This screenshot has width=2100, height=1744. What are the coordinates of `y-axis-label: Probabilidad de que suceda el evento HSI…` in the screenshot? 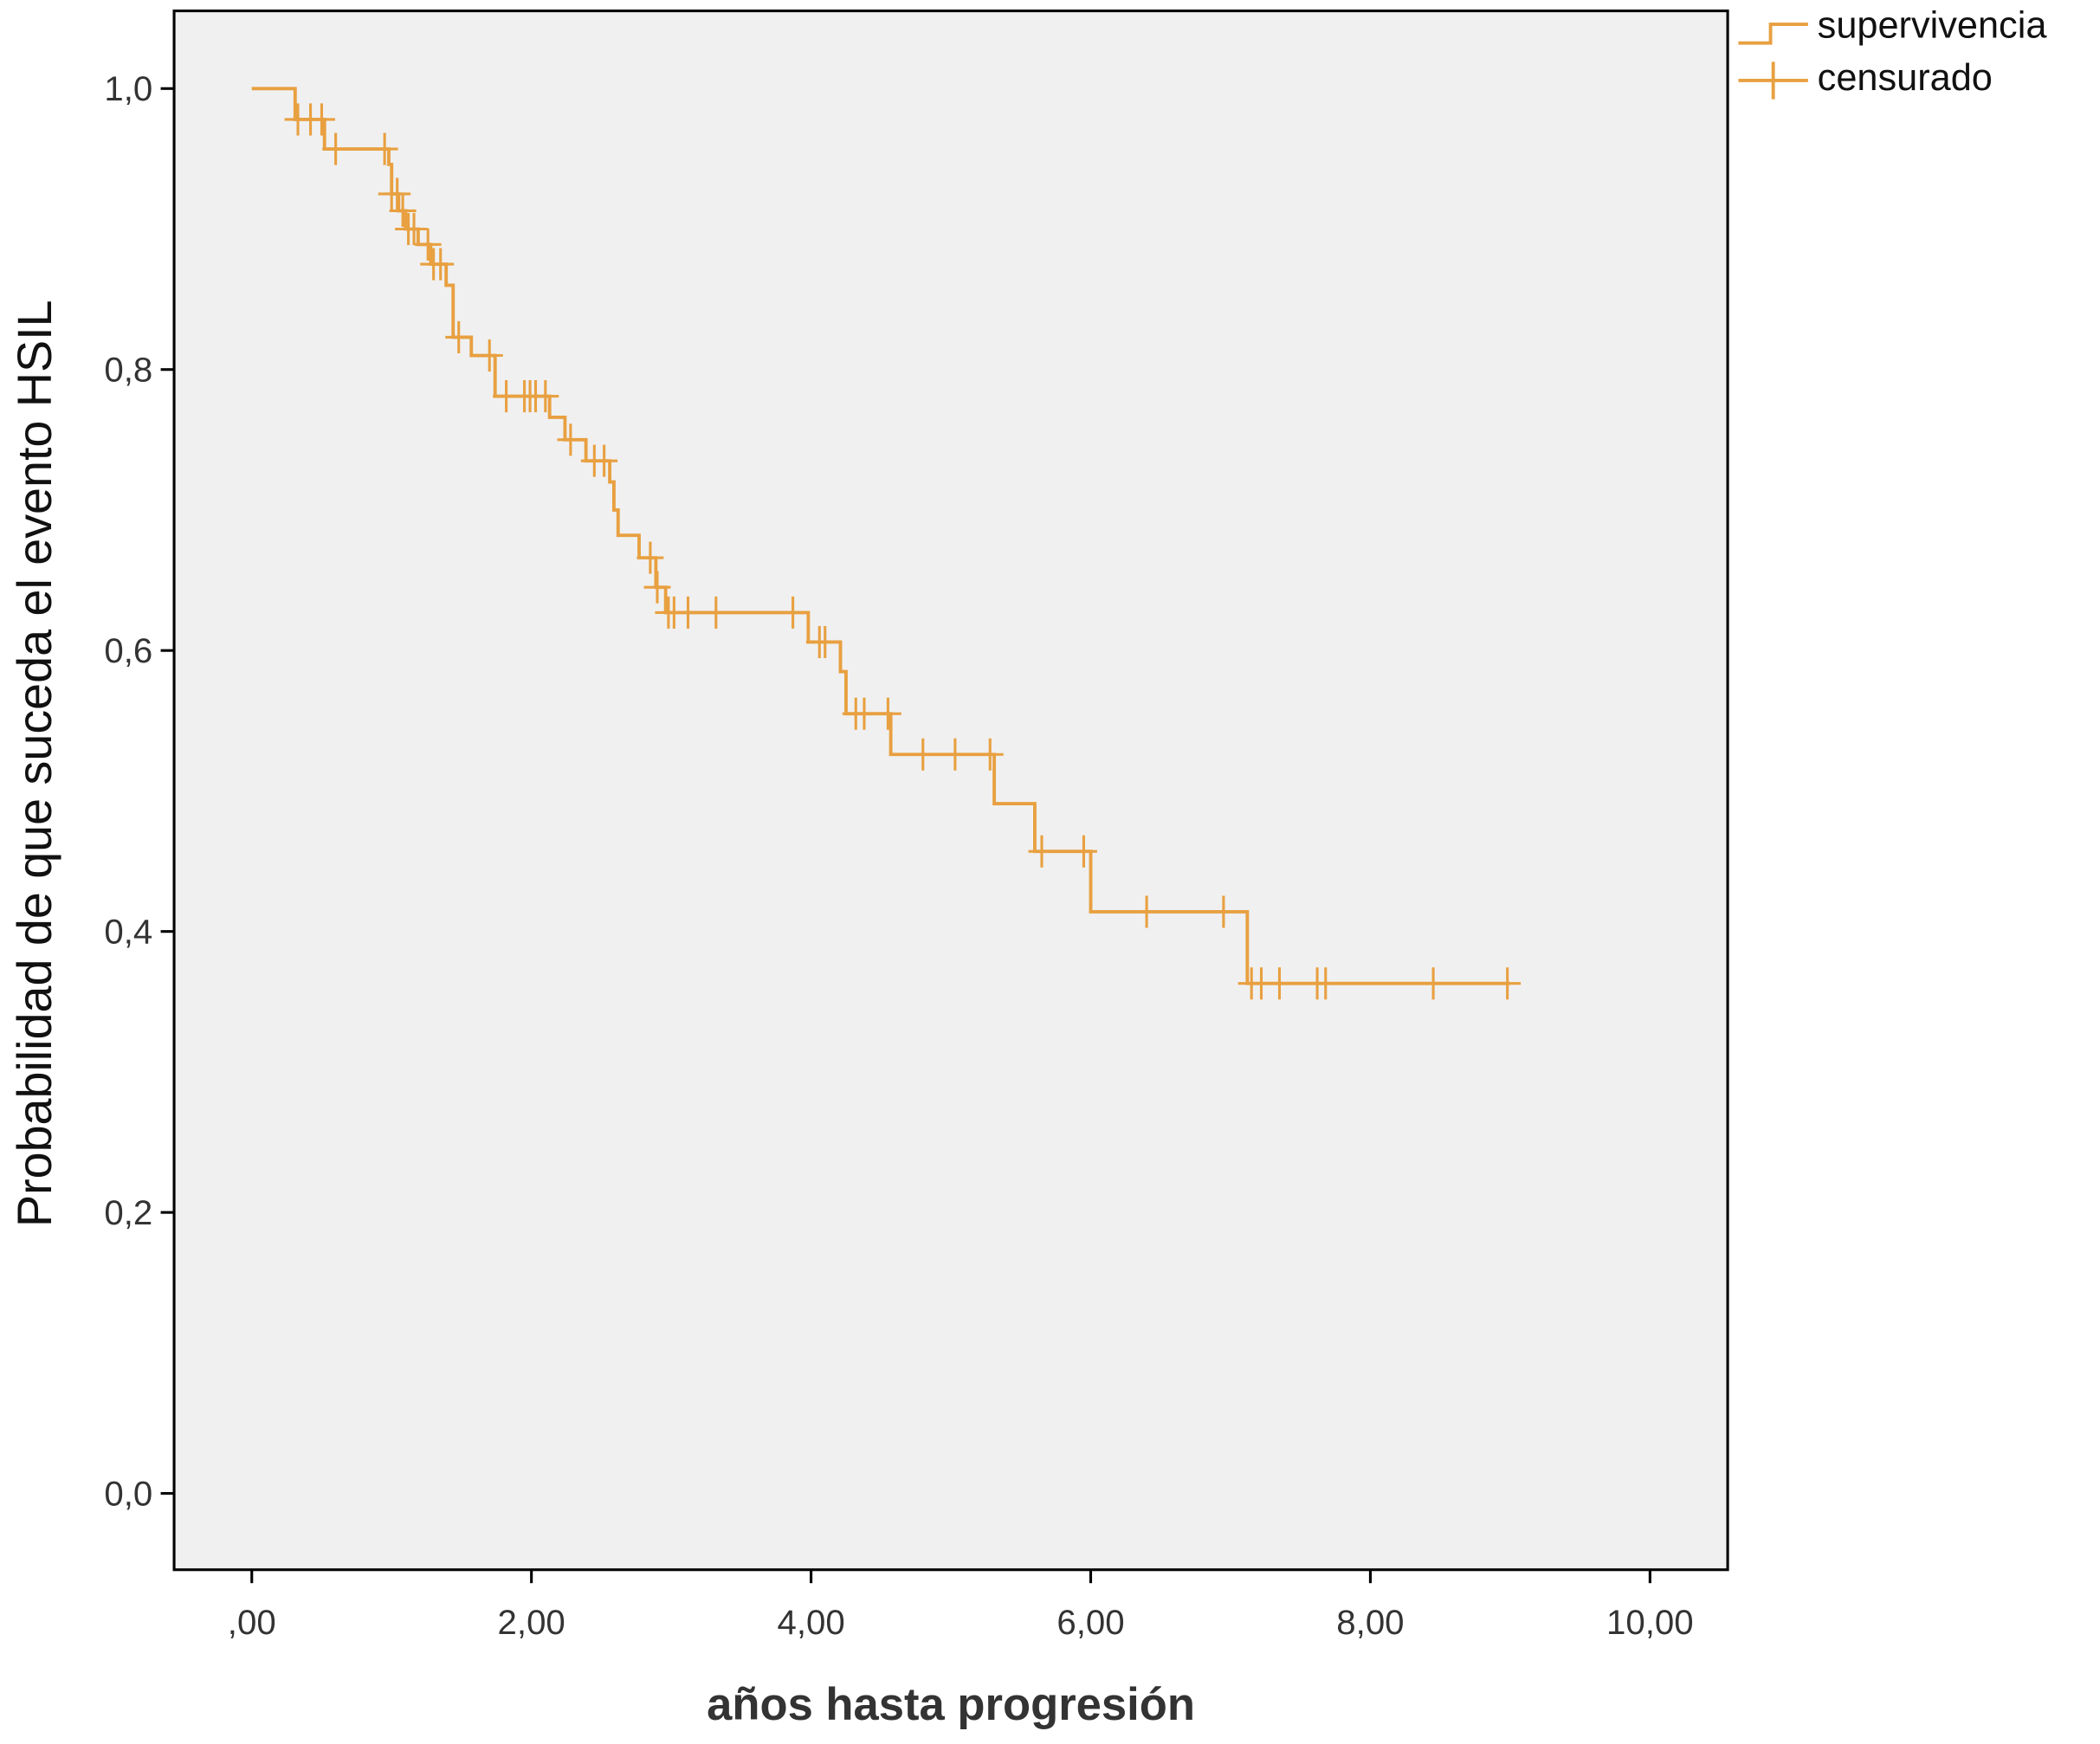 It's located at (34, 763).